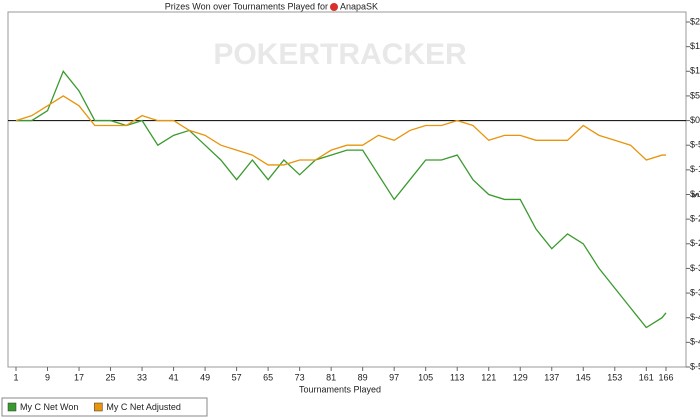  What do you see at coordinates (79, 377) in the screenshot?
I see `x-tick-label: 17` at bounding box center [79, 377].